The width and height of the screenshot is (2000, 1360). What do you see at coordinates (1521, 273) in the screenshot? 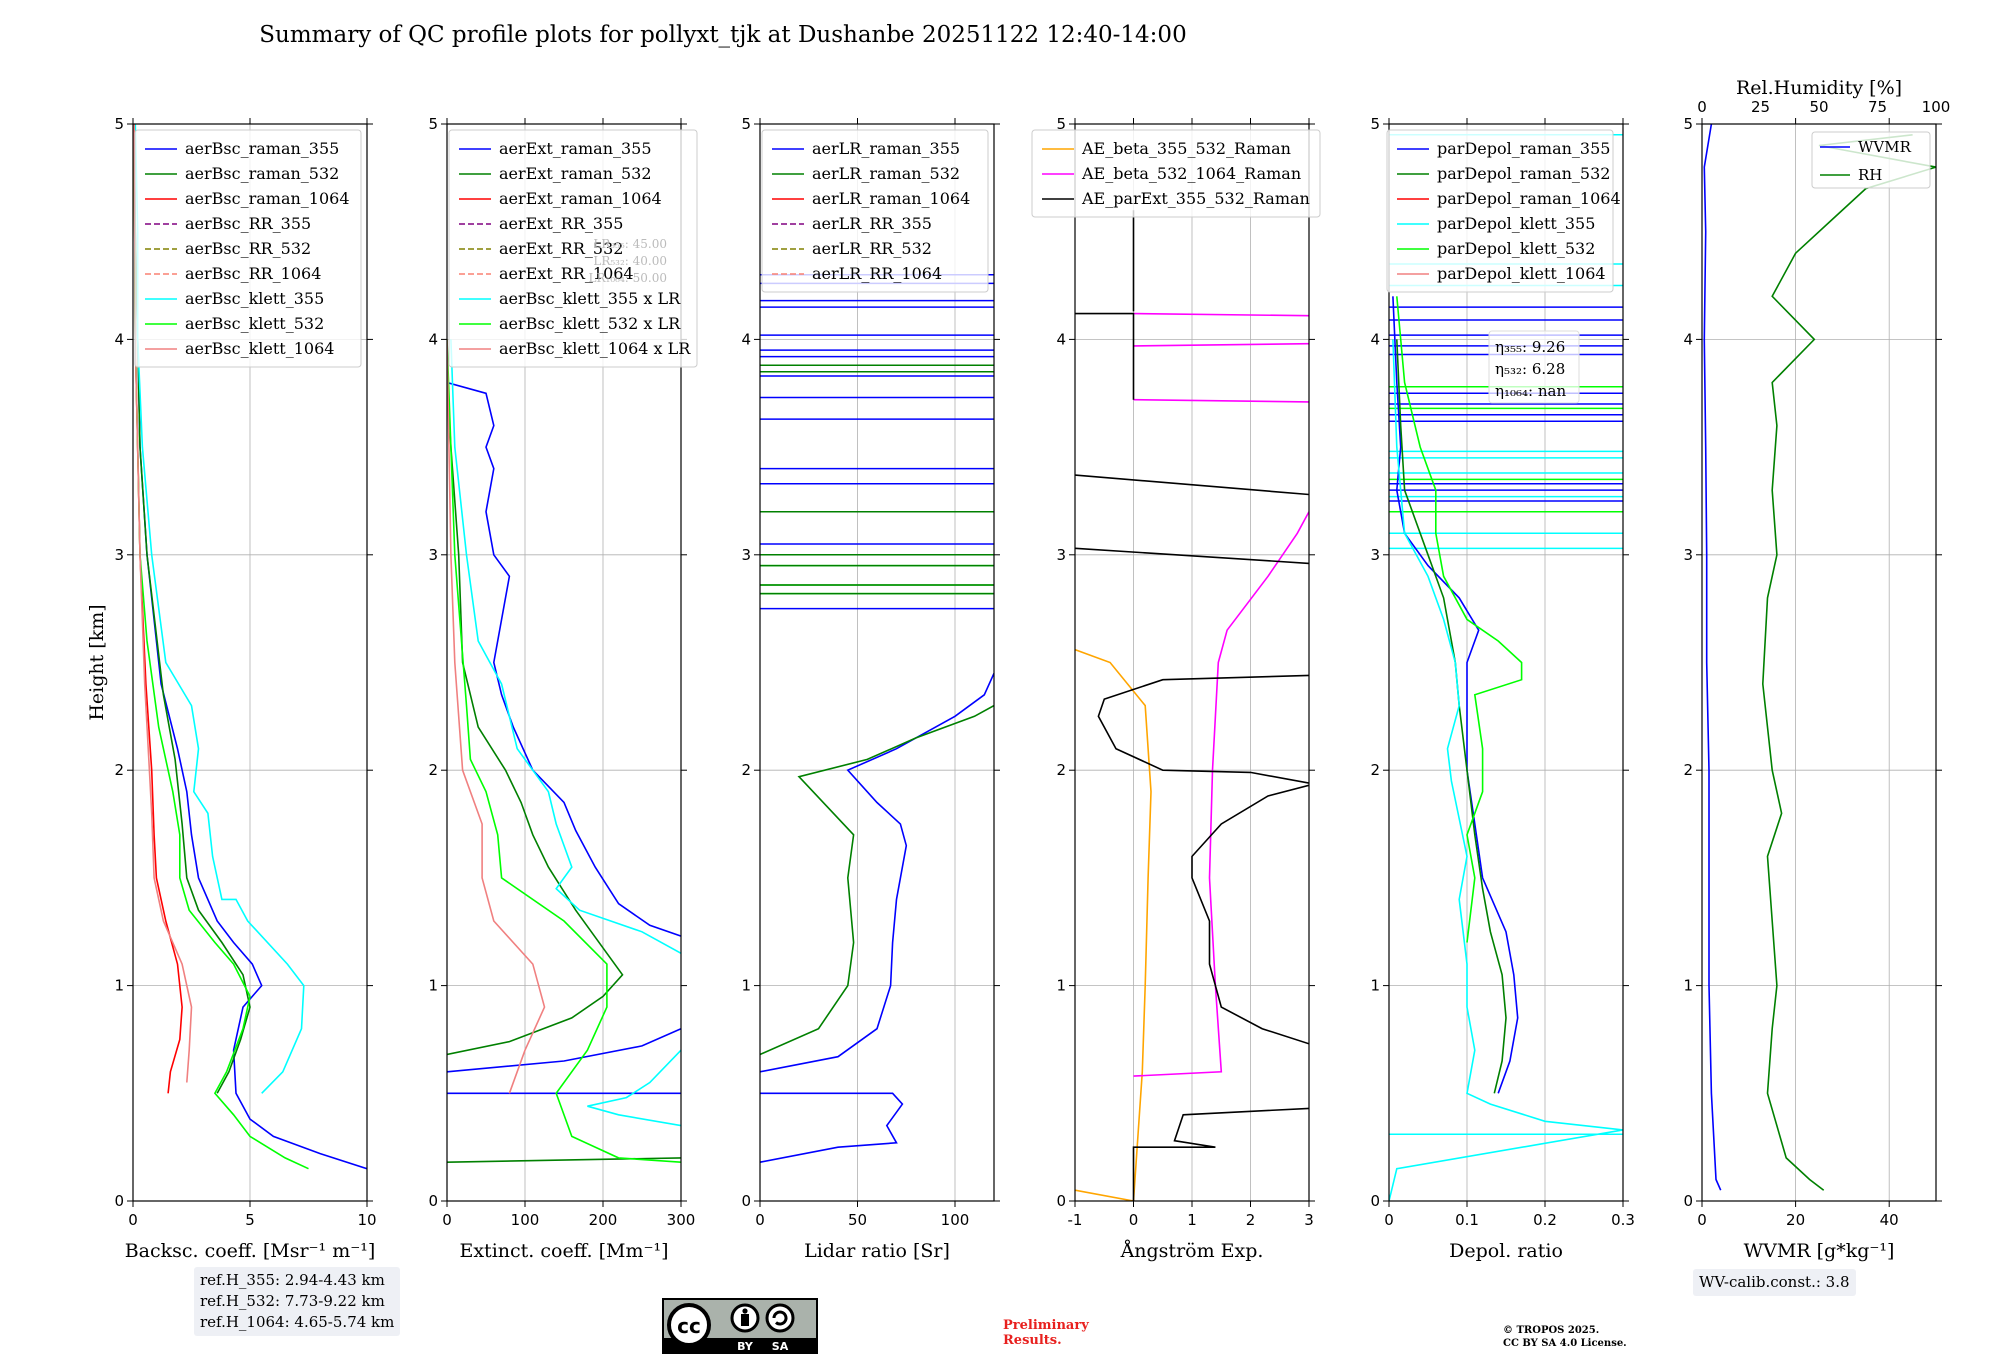
I see `legend-label: parDepol_klett_1064` at bounding box center [1521, 273].